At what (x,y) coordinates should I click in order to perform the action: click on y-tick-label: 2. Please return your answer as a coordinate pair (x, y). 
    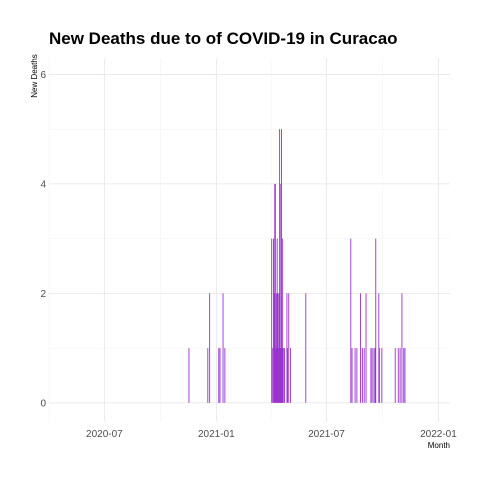
    Looking at the image, I should click on (43, 294).